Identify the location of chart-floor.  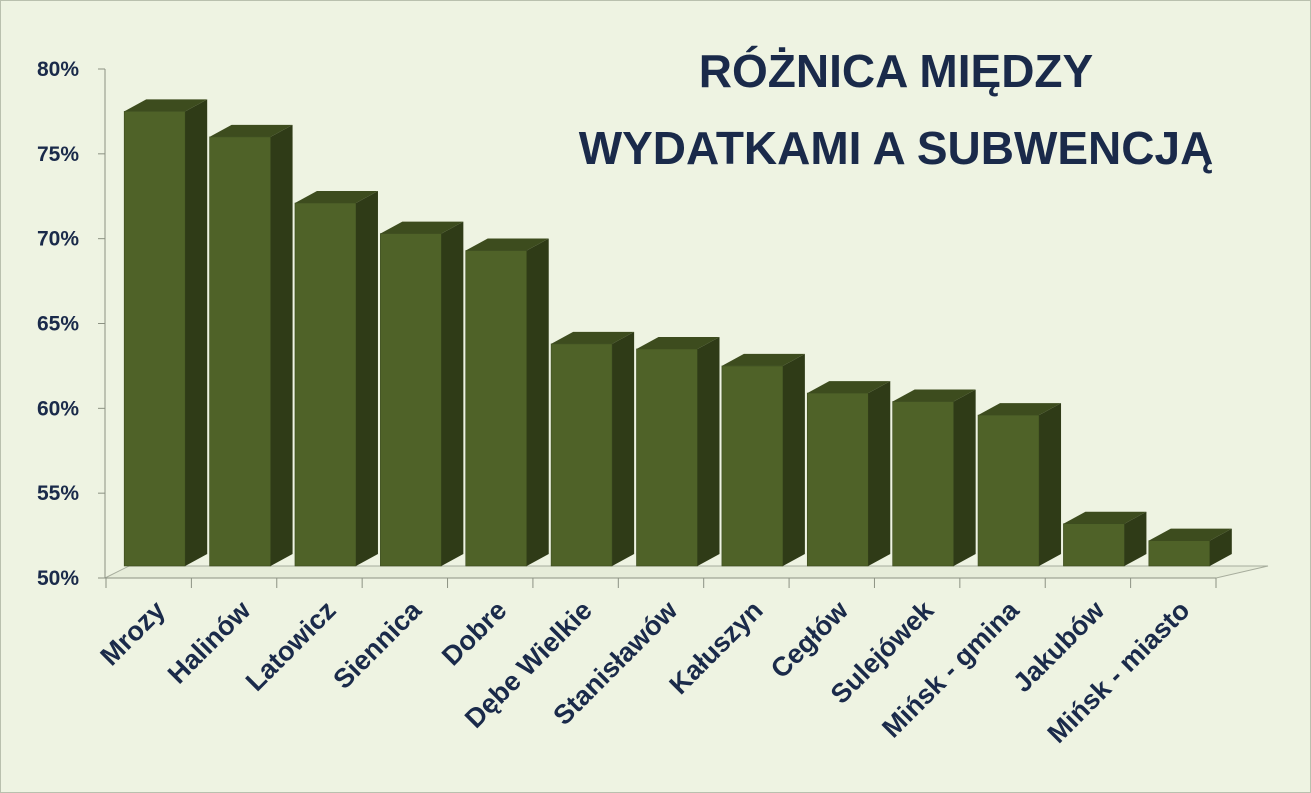
(686, 572).